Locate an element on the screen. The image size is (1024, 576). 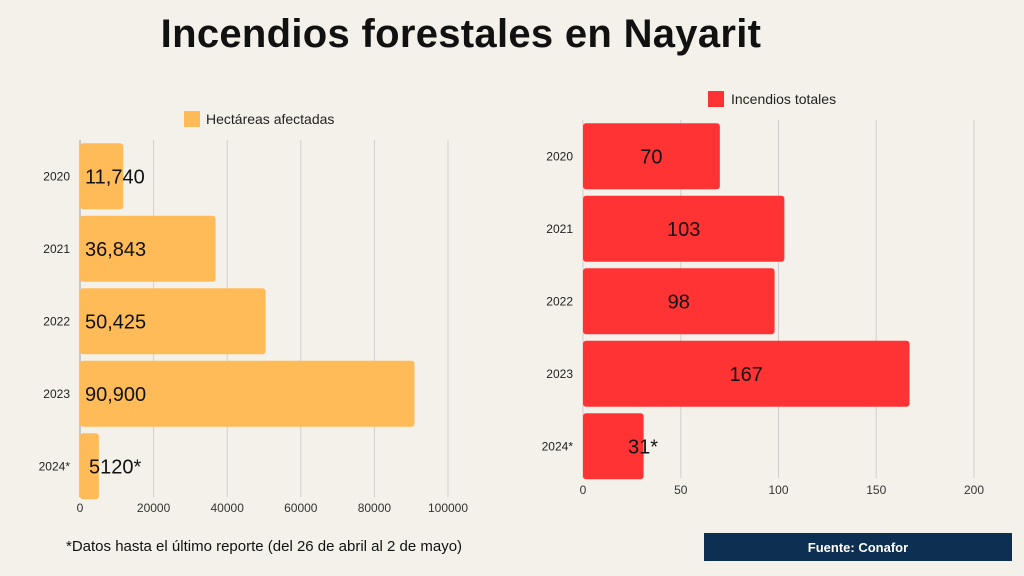
x-tick-label: 150 is located at coordinates (876, 490).